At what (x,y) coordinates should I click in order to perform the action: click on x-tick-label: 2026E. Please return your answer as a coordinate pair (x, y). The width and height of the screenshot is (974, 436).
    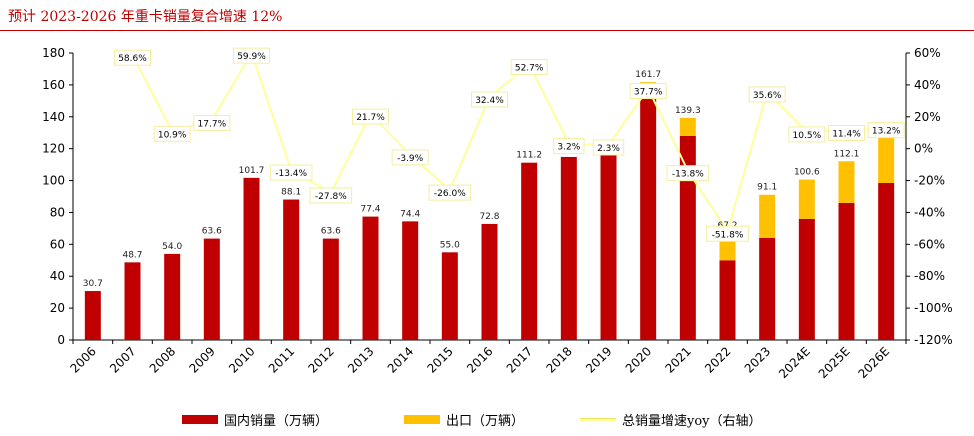
    Looking at the image, I should click on (873, 362).